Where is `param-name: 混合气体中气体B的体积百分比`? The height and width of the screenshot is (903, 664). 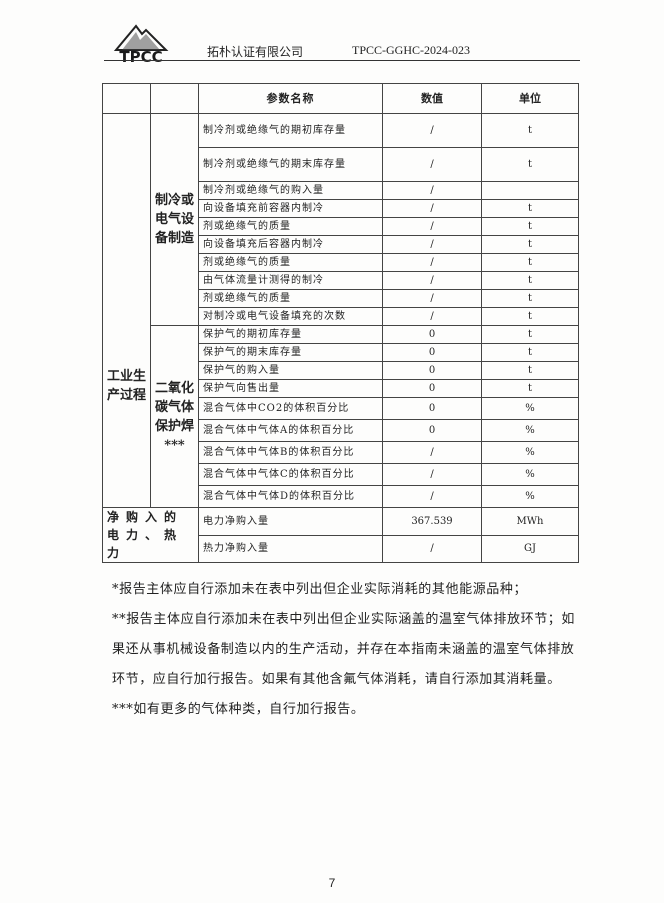 param-name: 混合气体中气体B的体积百分比 is located at coordinates (290, 452).